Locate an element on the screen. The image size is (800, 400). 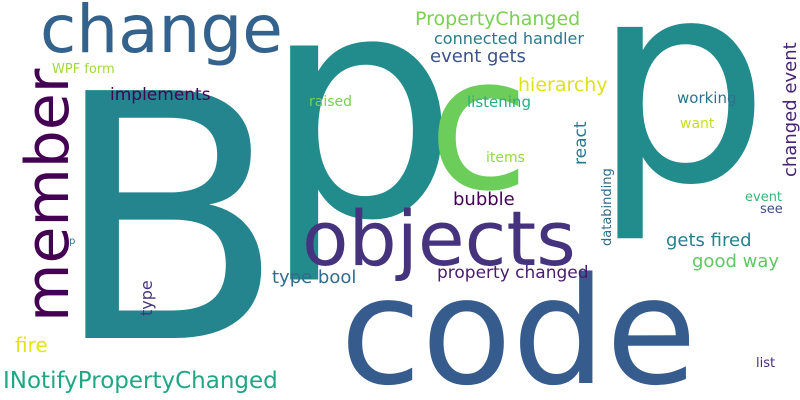
cloud-word-fire: fire is located at coordinates (31, 345).